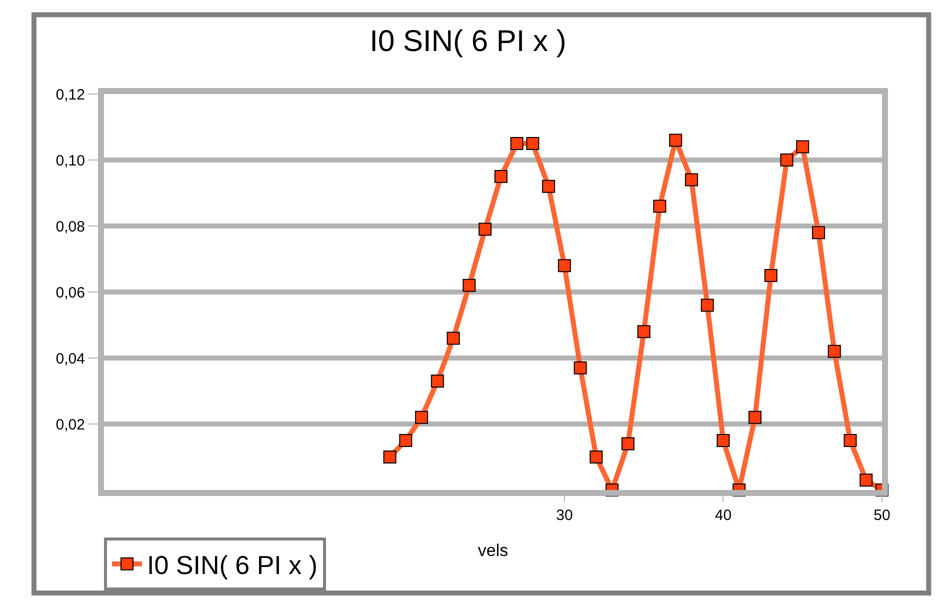 This screenshot has width=936, height=603. I want to click on y-tick-label: 0,06, so click(70, 293).